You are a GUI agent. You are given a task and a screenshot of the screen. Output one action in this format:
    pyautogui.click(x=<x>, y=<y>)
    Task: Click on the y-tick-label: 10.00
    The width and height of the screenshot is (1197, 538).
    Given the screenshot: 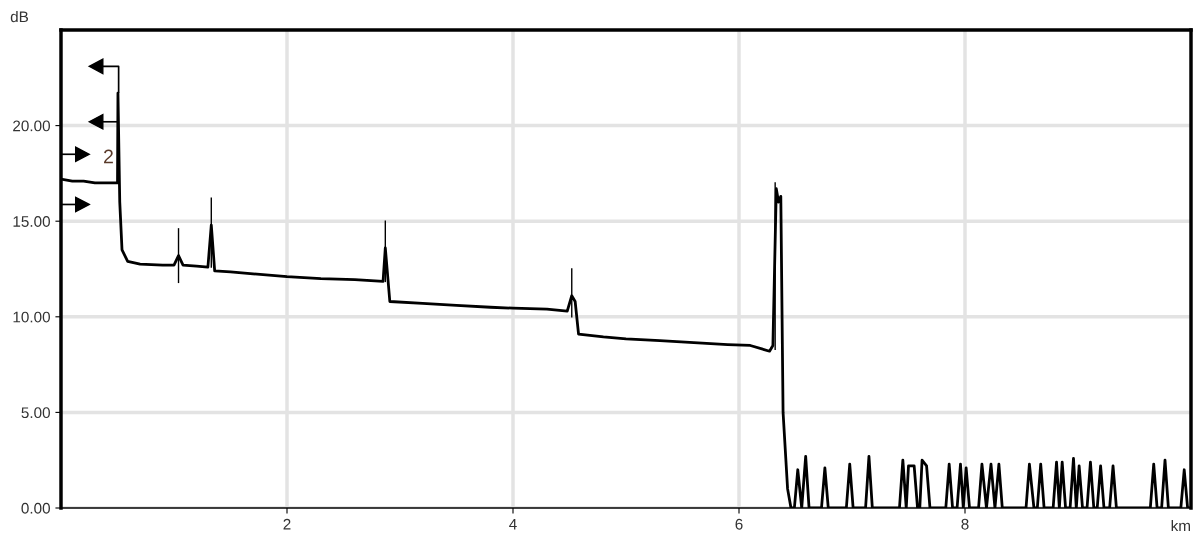 What is the action you would take?
    pyautogui.click(x=31, y=317)
    